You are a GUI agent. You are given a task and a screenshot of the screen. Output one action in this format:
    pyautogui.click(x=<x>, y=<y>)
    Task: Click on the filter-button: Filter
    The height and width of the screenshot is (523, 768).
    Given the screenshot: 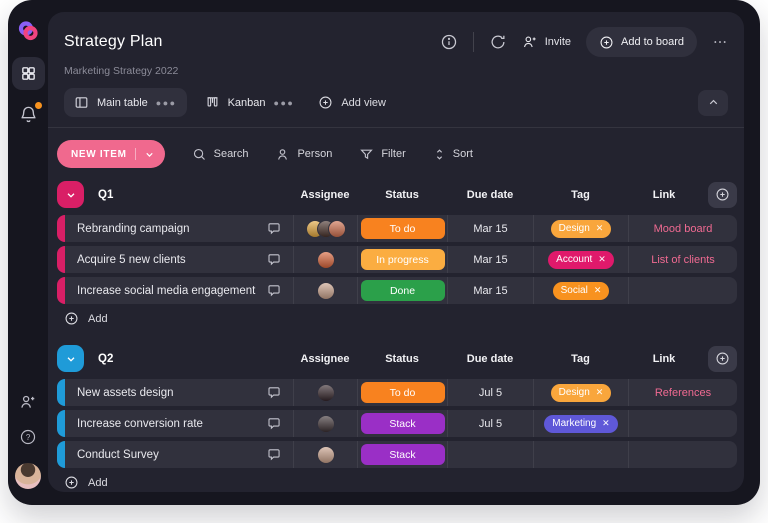 What is the action you would take?
    pyautogui.click(x=382, y=154)
    